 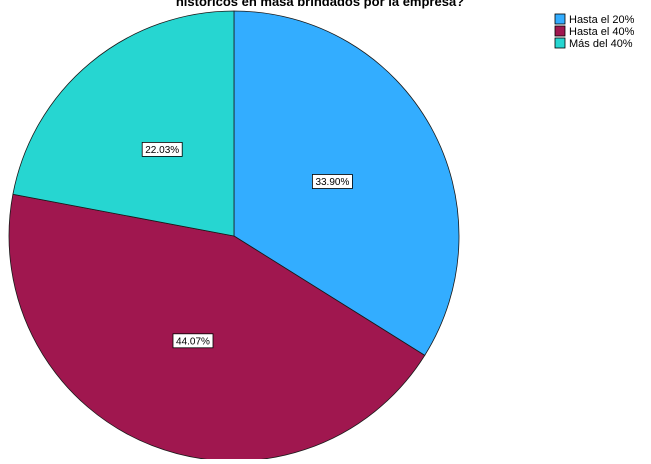 I want to click on data-label-text: 22.03%, so click(x=162, y=150).